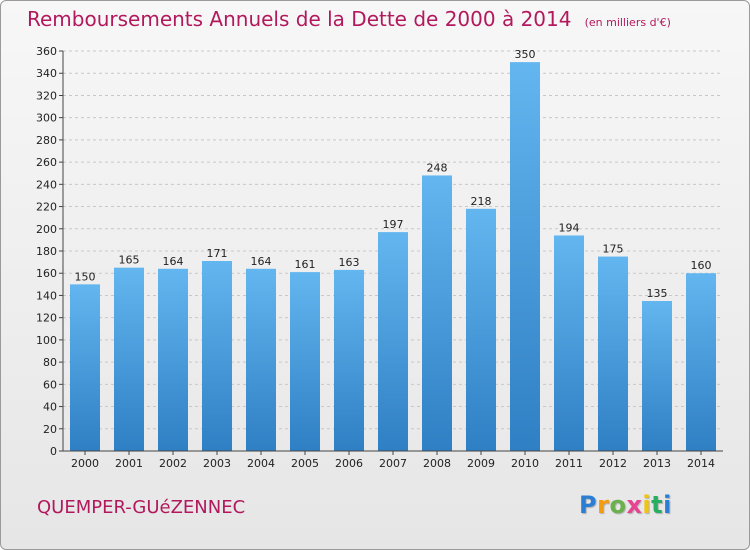  I want to click on commune-name: QUEMPER-GUéZENNEC, so click(141, 507).